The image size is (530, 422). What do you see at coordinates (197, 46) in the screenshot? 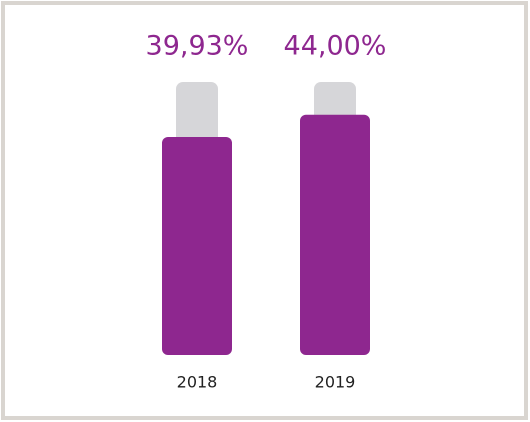
I see `value-label: 39,93%` at bounding box center [197, 46].